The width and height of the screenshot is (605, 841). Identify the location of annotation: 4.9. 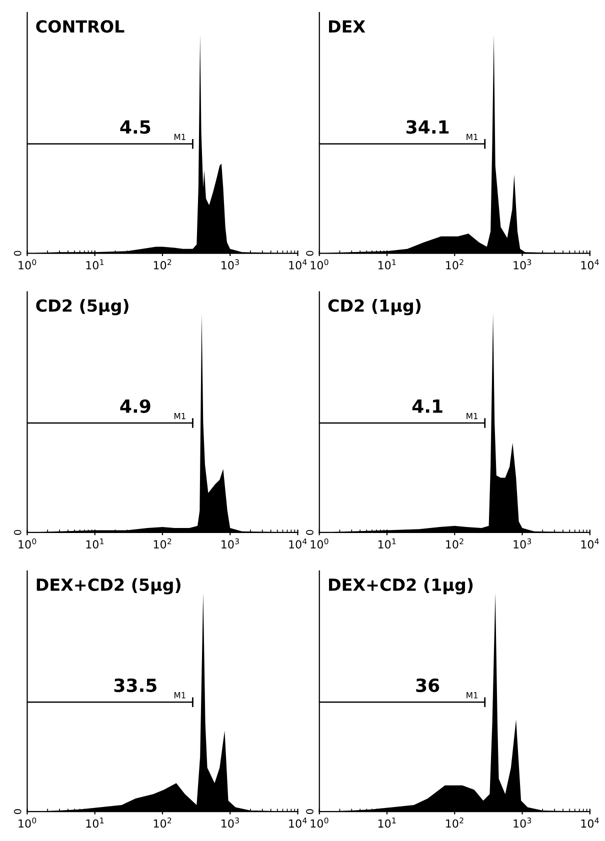
(135, 406).